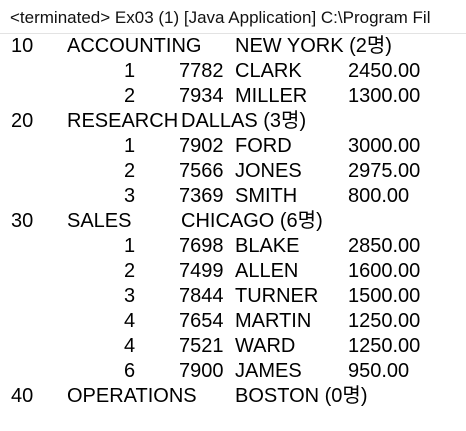  What do you see at coordinates (130, 371) in the screenshot?
I see `row-number: 6` at bounding box center [130, 371].